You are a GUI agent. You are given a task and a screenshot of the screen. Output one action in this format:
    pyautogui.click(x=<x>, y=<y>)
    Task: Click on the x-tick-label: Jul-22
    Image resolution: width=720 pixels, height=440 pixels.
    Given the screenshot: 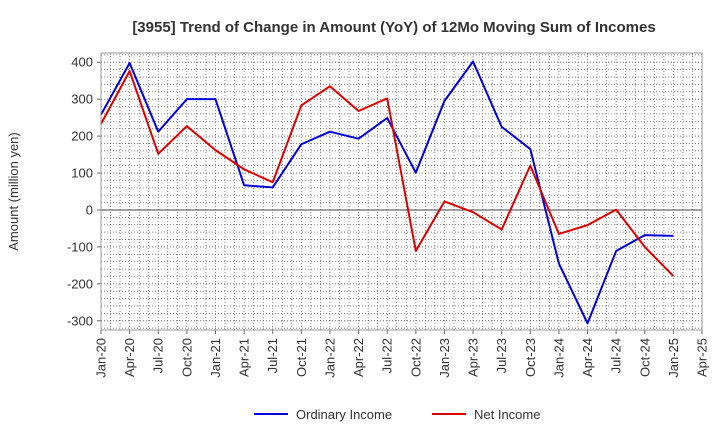 What is the action you would take?
    pyautogui.click(x=387, y=355)
    